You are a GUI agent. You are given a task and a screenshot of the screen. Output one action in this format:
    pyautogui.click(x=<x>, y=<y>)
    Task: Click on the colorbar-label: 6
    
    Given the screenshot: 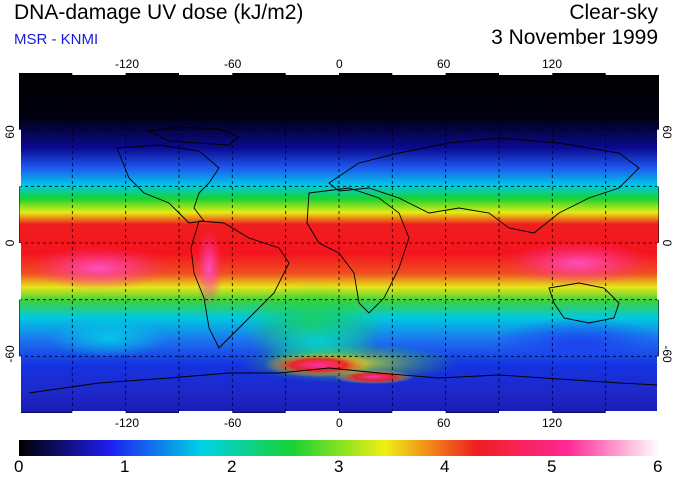 What is the action you would take?
    pyautogui.click(x=658, y=466)
    